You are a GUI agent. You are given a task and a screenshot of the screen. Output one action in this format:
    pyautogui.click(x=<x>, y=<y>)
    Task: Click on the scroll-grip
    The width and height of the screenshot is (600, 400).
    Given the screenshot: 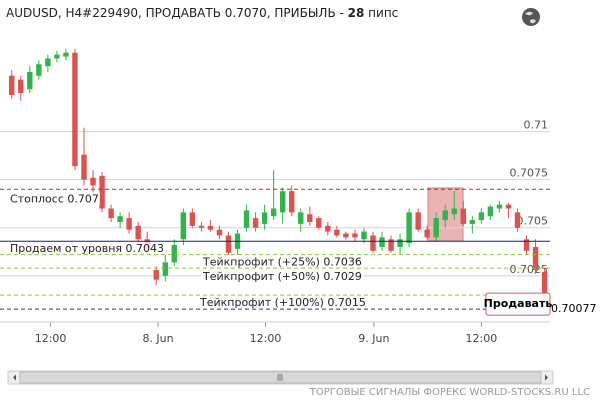 What is the action you would take?
    pyautogui.click(x=280, y=377)
    